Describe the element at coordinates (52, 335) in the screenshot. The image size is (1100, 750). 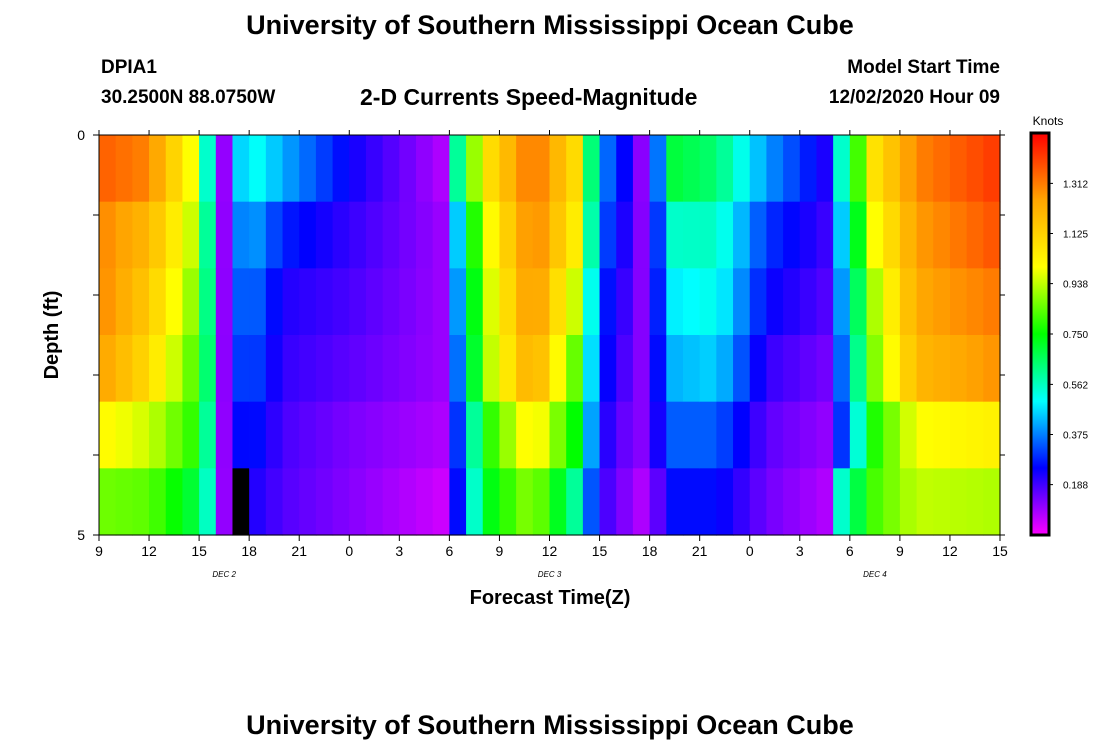
I see `y-axis-label: Depth (ft)` at that location.